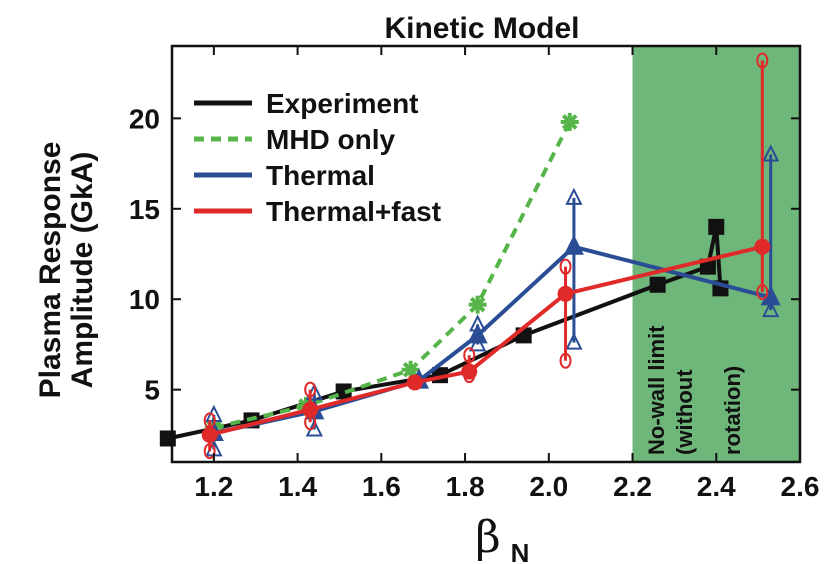 Image resolution: width=832 pixels, height=564 pixels. Describe the element at coordinates (82, 270) in the screenshot. I see `y-axis-label-line-2: Amplitude (GkA)` at that location.